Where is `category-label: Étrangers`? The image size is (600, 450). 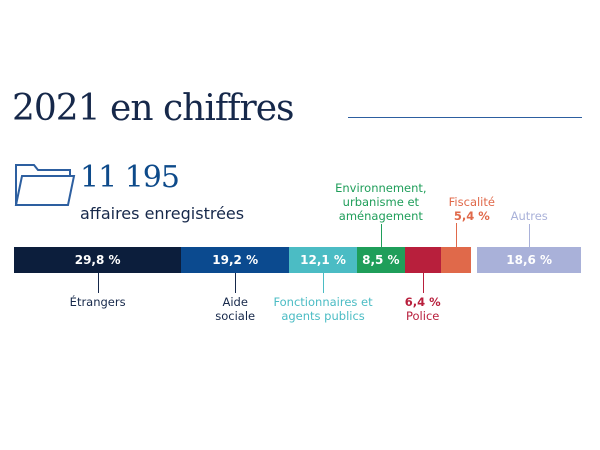 category-label: Étrangers is located at coordinates (98, 302).